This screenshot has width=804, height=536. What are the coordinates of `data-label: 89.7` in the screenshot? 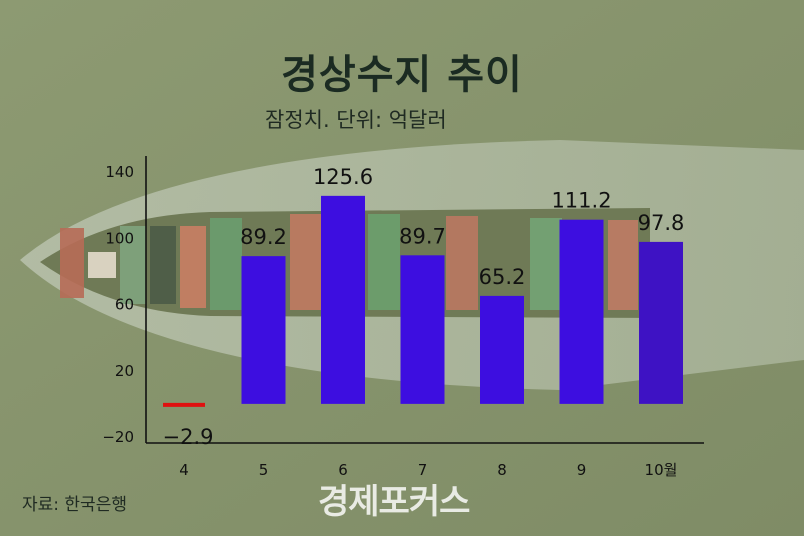 It's located at (422, 236).